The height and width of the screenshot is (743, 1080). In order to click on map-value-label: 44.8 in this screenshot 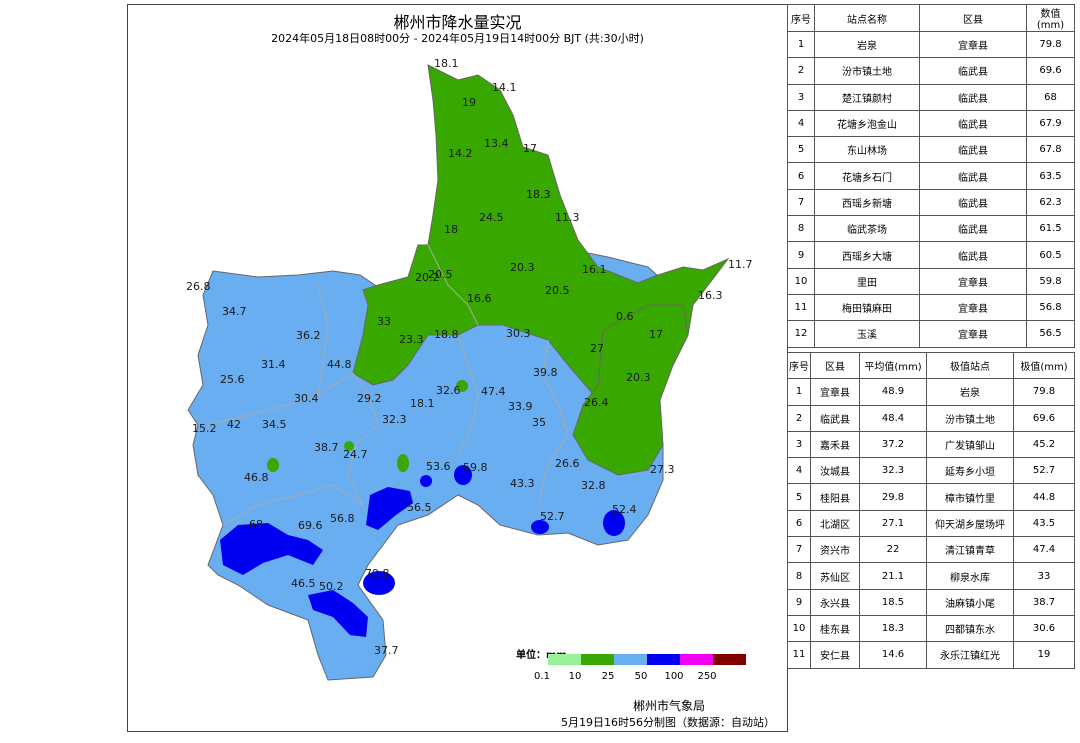, I will do `click(339, 364)`.